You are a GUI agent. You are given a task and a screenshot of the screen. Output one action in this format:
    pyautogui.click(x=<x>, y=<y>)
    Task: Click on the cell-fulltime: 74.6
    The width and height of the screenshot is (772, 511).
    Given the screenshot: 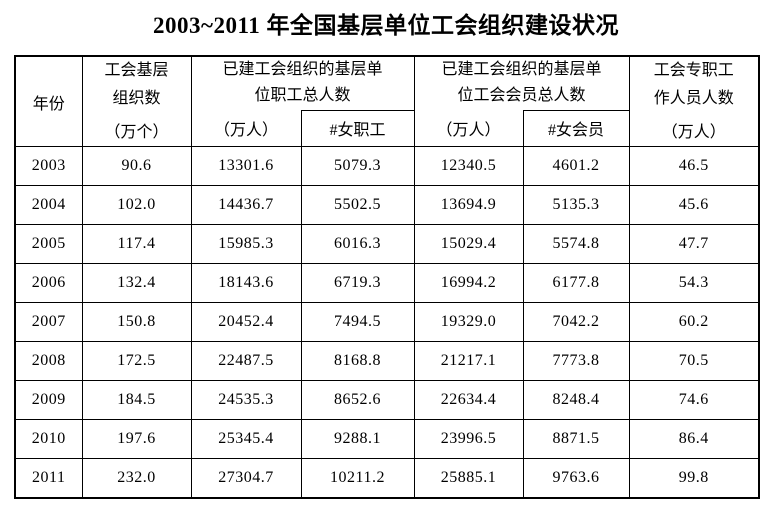 What is the action you would take?
    pyautogui.click(x=694, y=400)
    